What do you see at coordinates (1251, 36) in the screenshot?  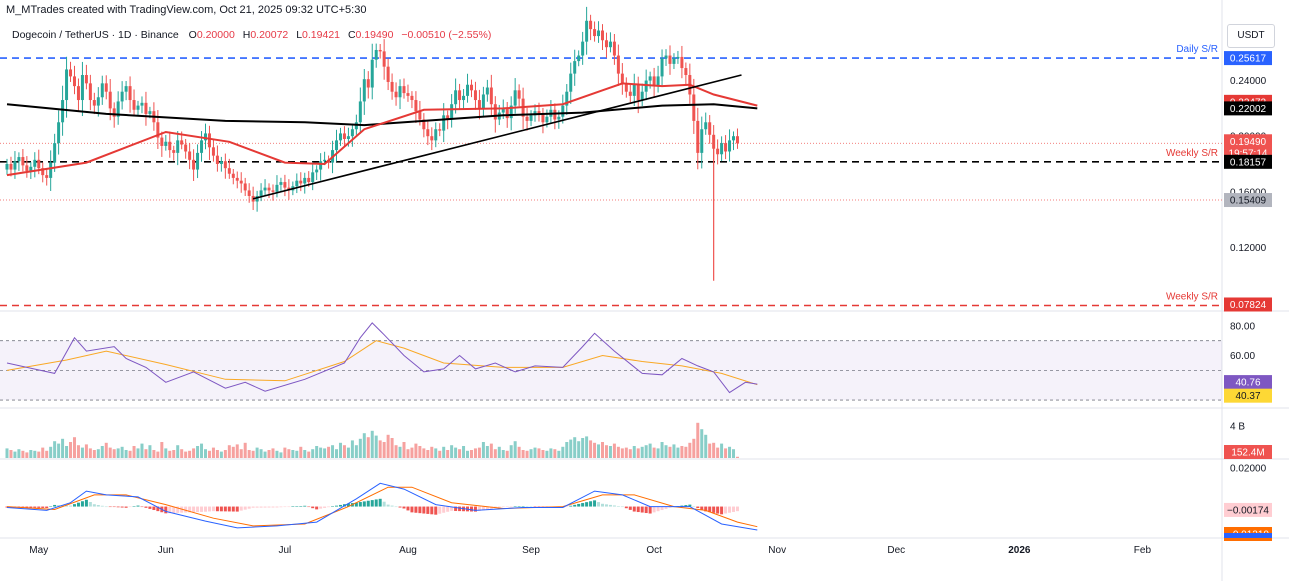 I see `currency-selector: USDT` at bounding box center [1251, 36].